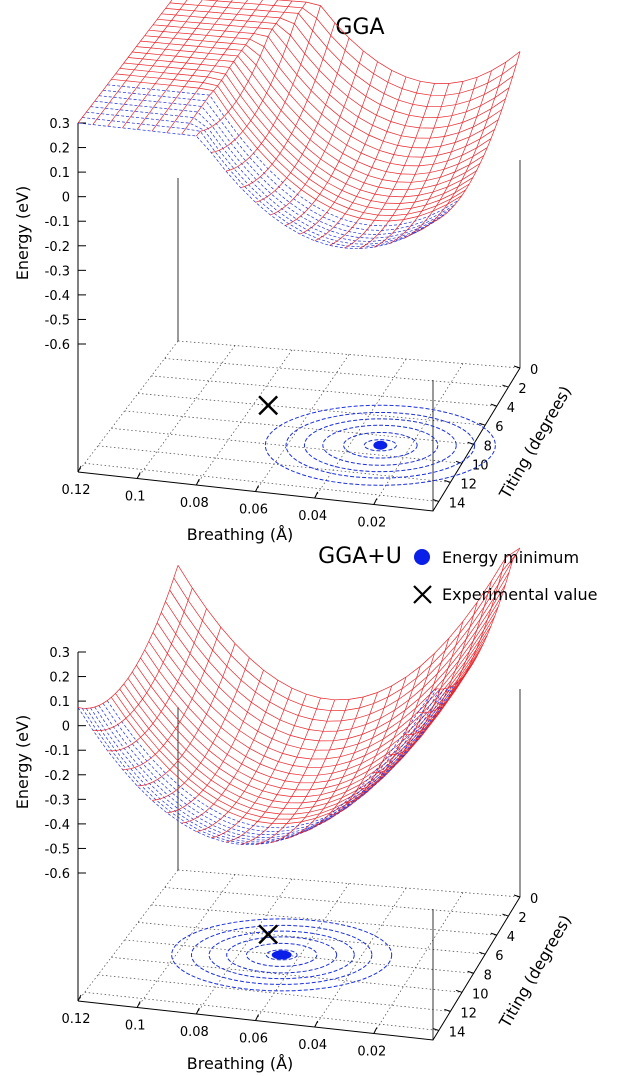 The height and width of the screenshot is (1076, 635). Describe the element at coordinates (360, 556) in the screenshot. I see `chart-title: GGA+U` at that location.